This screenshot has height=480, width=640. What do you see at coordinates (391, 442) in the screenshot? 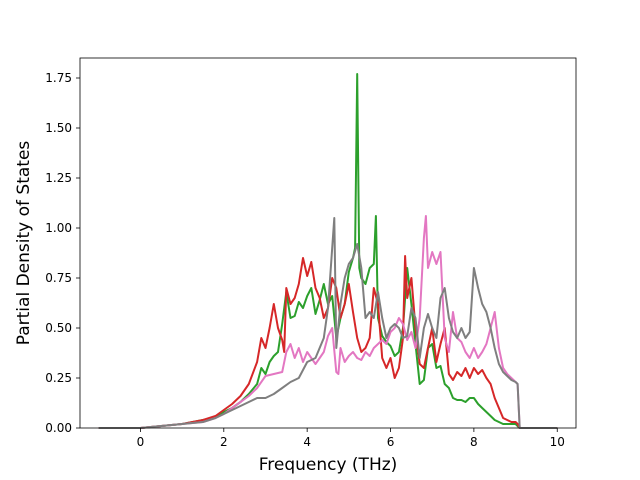
I see `x-tick-label: 6` at bounding box center [391, 442].